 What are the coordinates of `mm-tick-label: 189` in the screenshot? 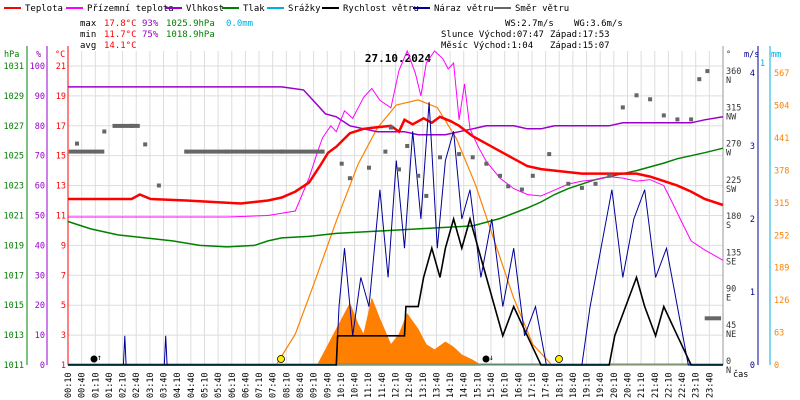 It's located at (781, 269).